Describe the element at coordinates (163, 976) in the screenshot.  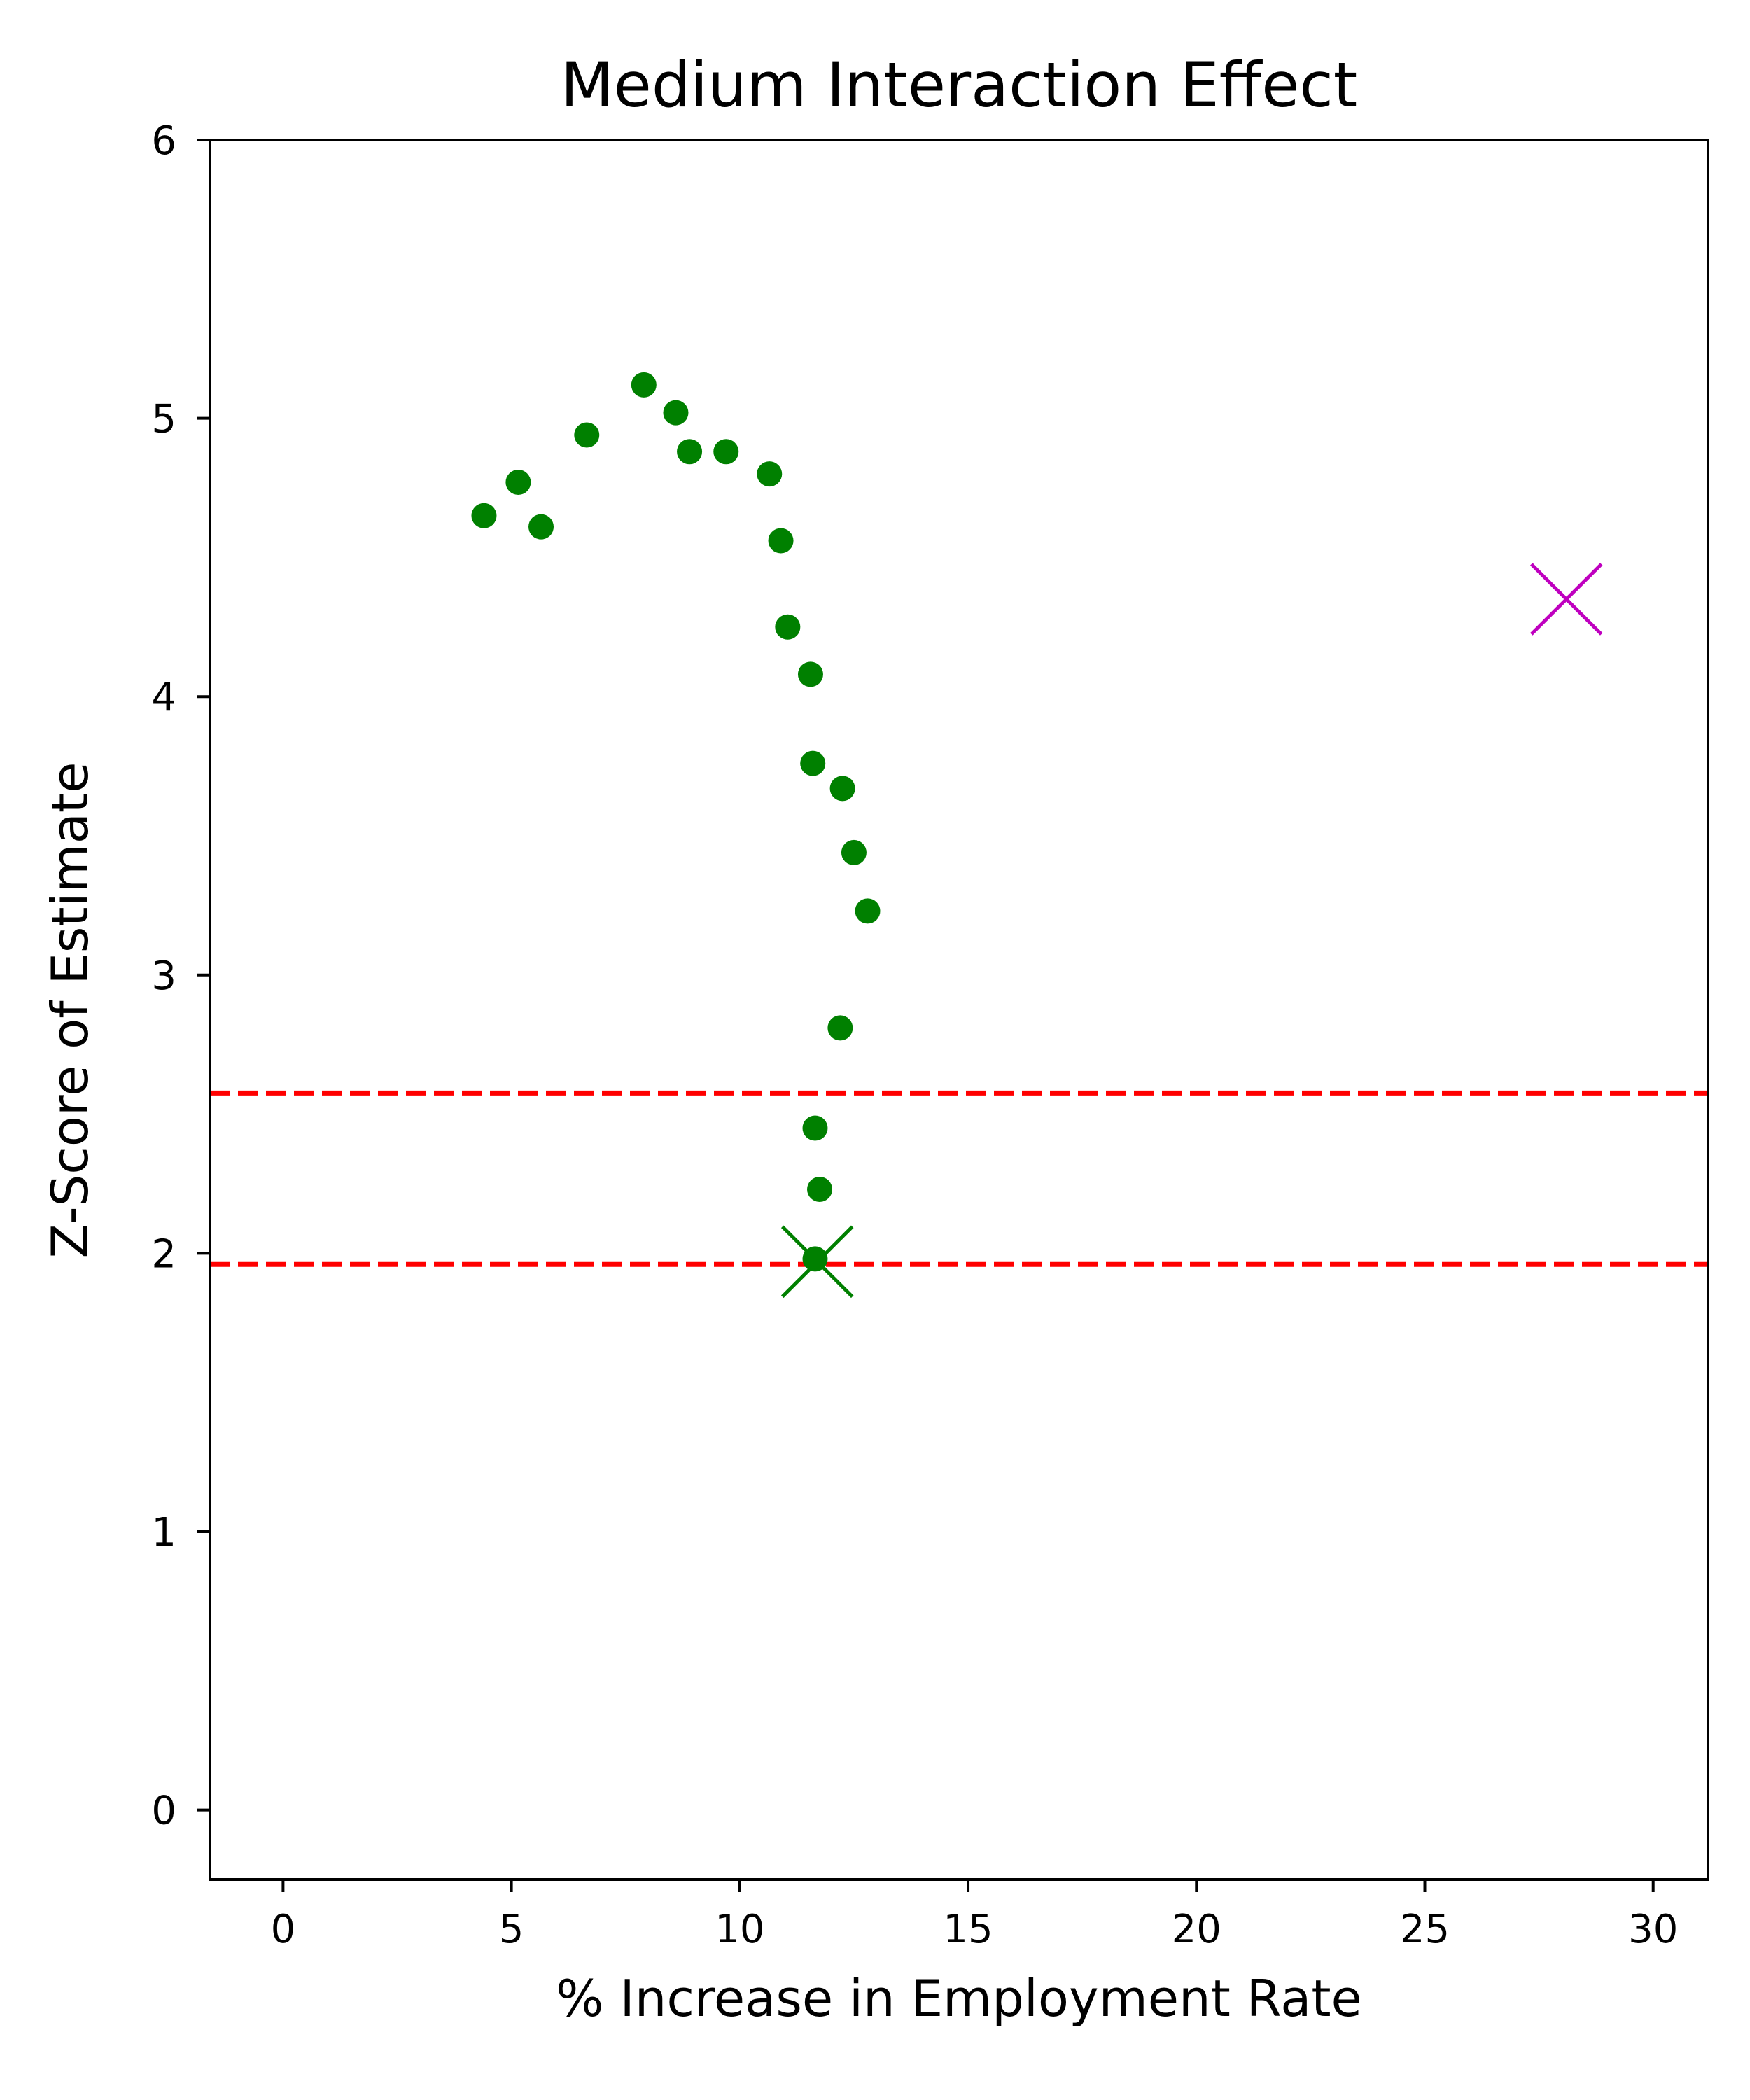
I see `y-tick-label: 3` at that location.